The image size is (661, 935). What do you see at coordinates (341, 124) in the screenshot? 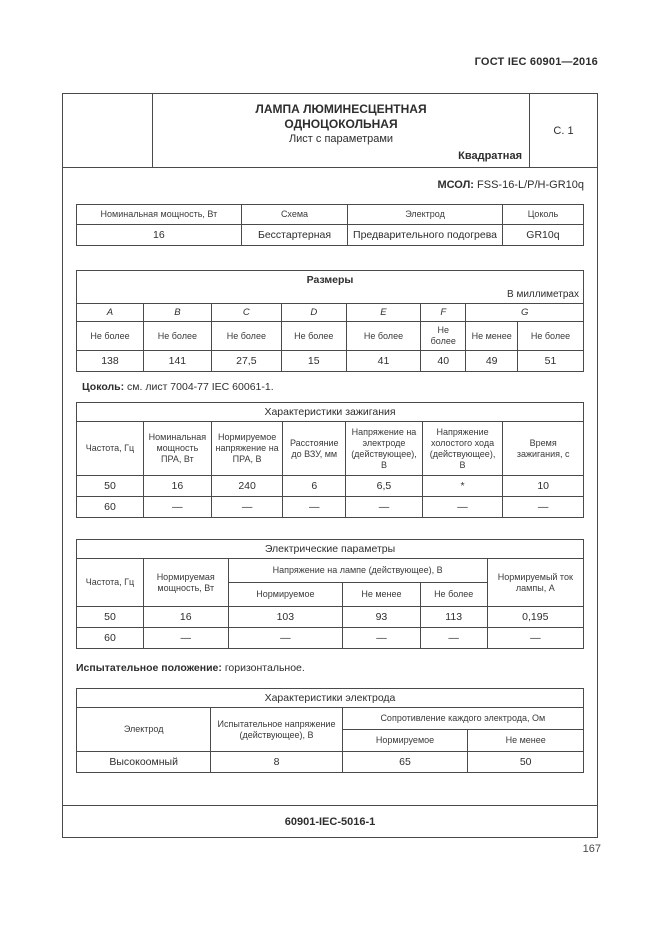
I see `lamp-title-line2: ОДНОЦОКОЛЬНАЯ` at bounding box center [341, 124].